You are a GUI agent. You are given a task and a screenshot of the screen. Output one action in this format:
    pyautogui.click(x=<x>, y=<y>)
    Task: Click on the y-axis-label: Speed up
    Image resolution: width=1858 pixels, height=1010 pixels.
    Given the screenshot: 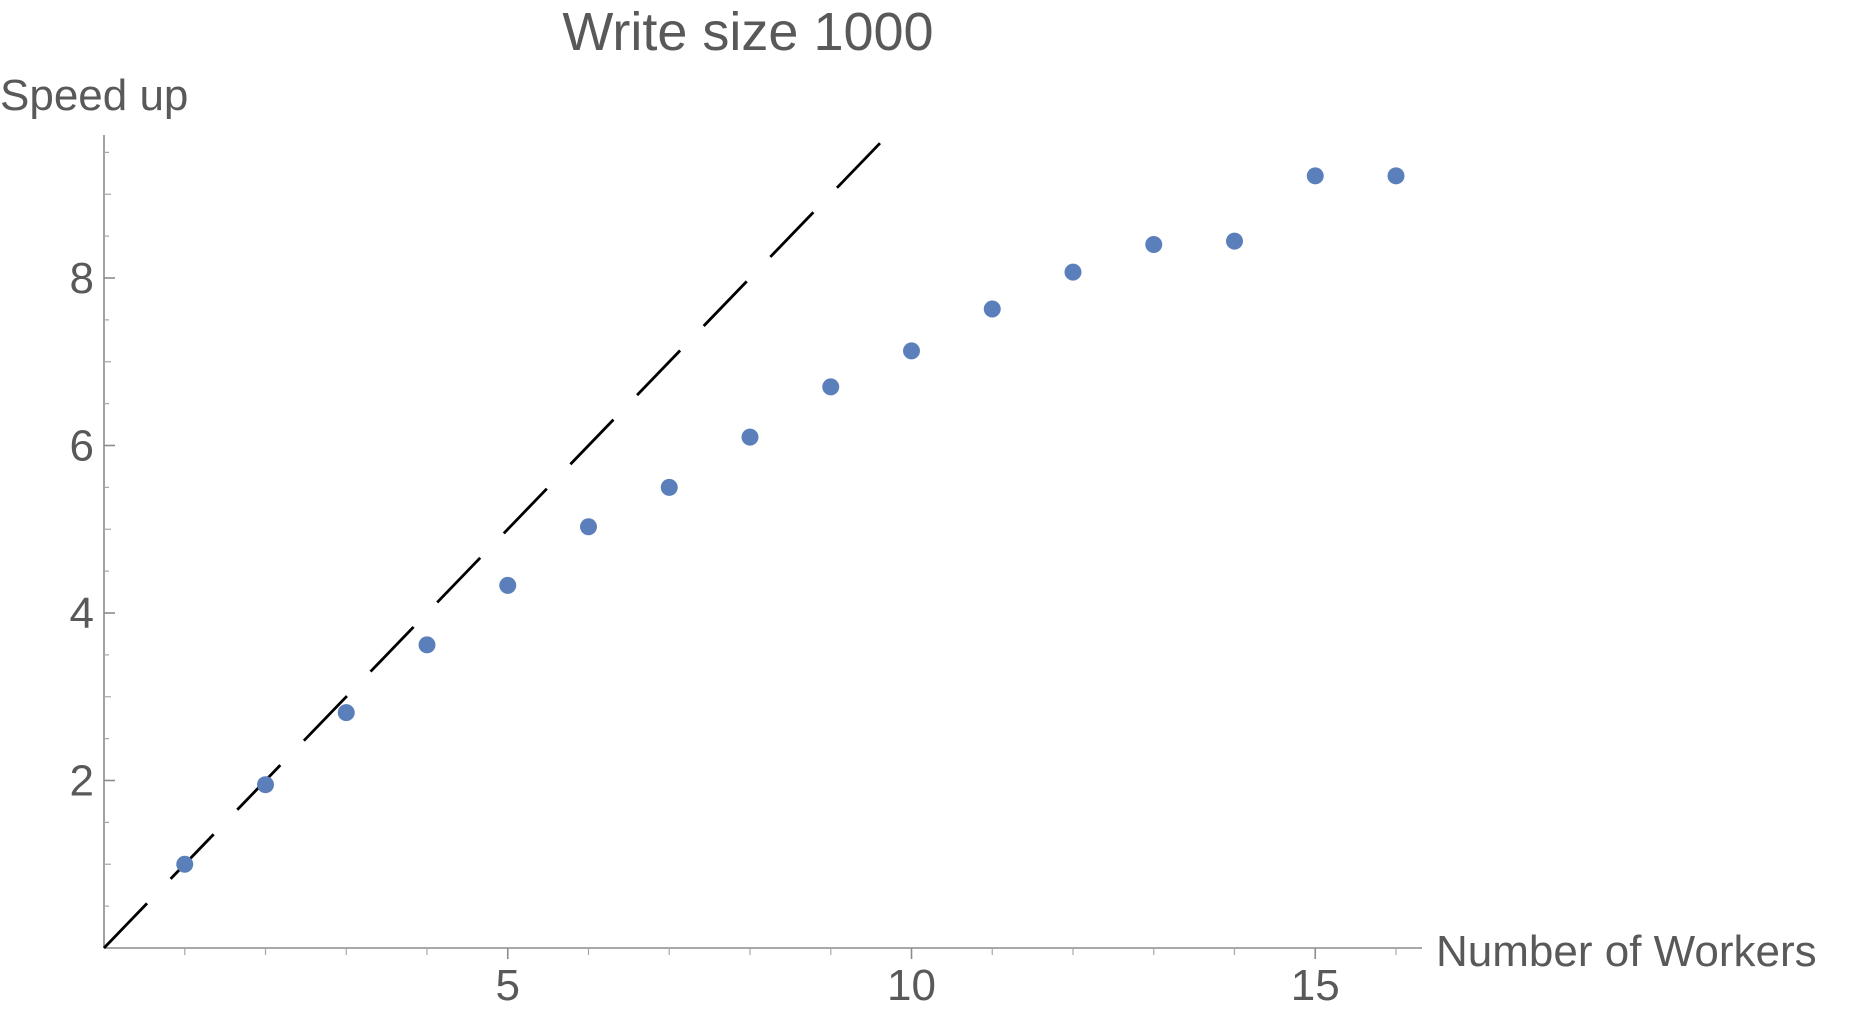 What is the action you would take?
    pyautogui.click(x=94, y=95)
    